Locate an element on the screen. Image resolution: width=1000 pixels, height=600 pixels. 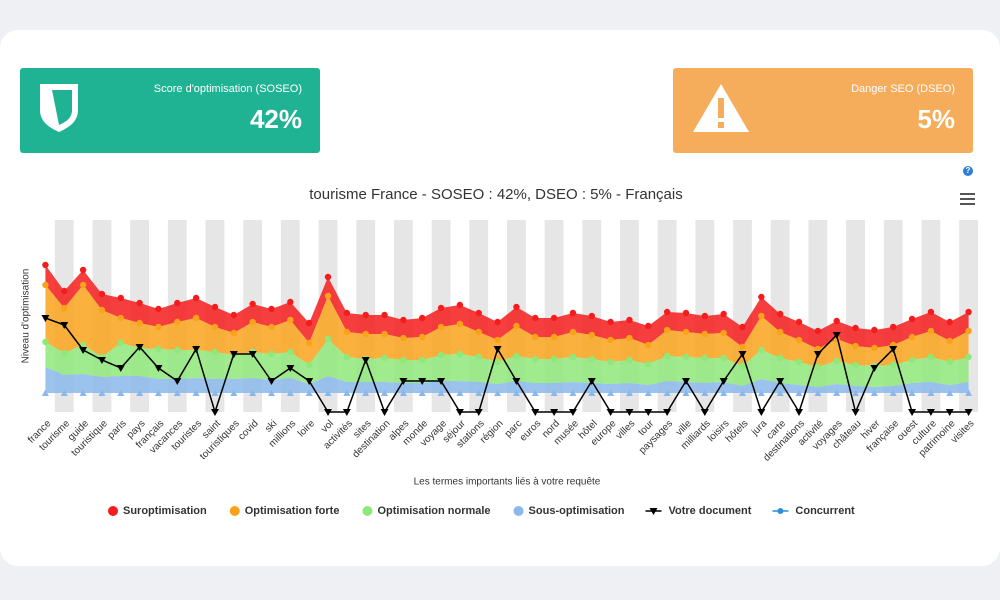
legend-item: Suroptimisation is located at coordinates (157, 511).